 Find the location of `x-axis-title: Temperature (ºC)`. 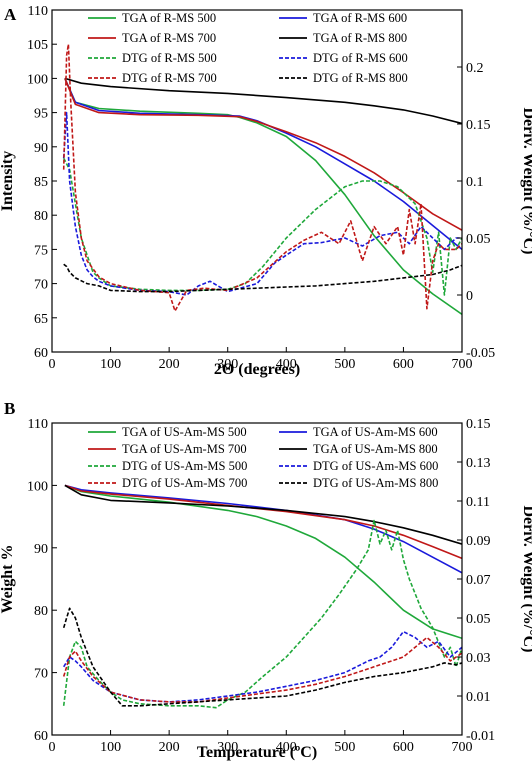

x-axis-title: Temperature (ºC) is located at coordinates (257, 752).